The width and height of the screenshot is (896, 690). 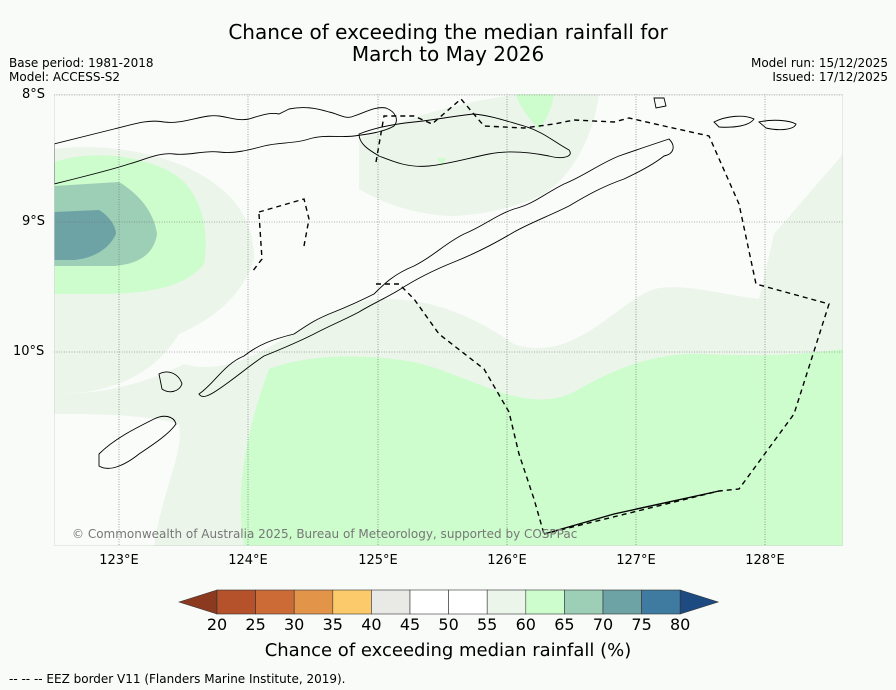 I want to click on lon-label-127e: 127°E, so click(x=636, y=560).